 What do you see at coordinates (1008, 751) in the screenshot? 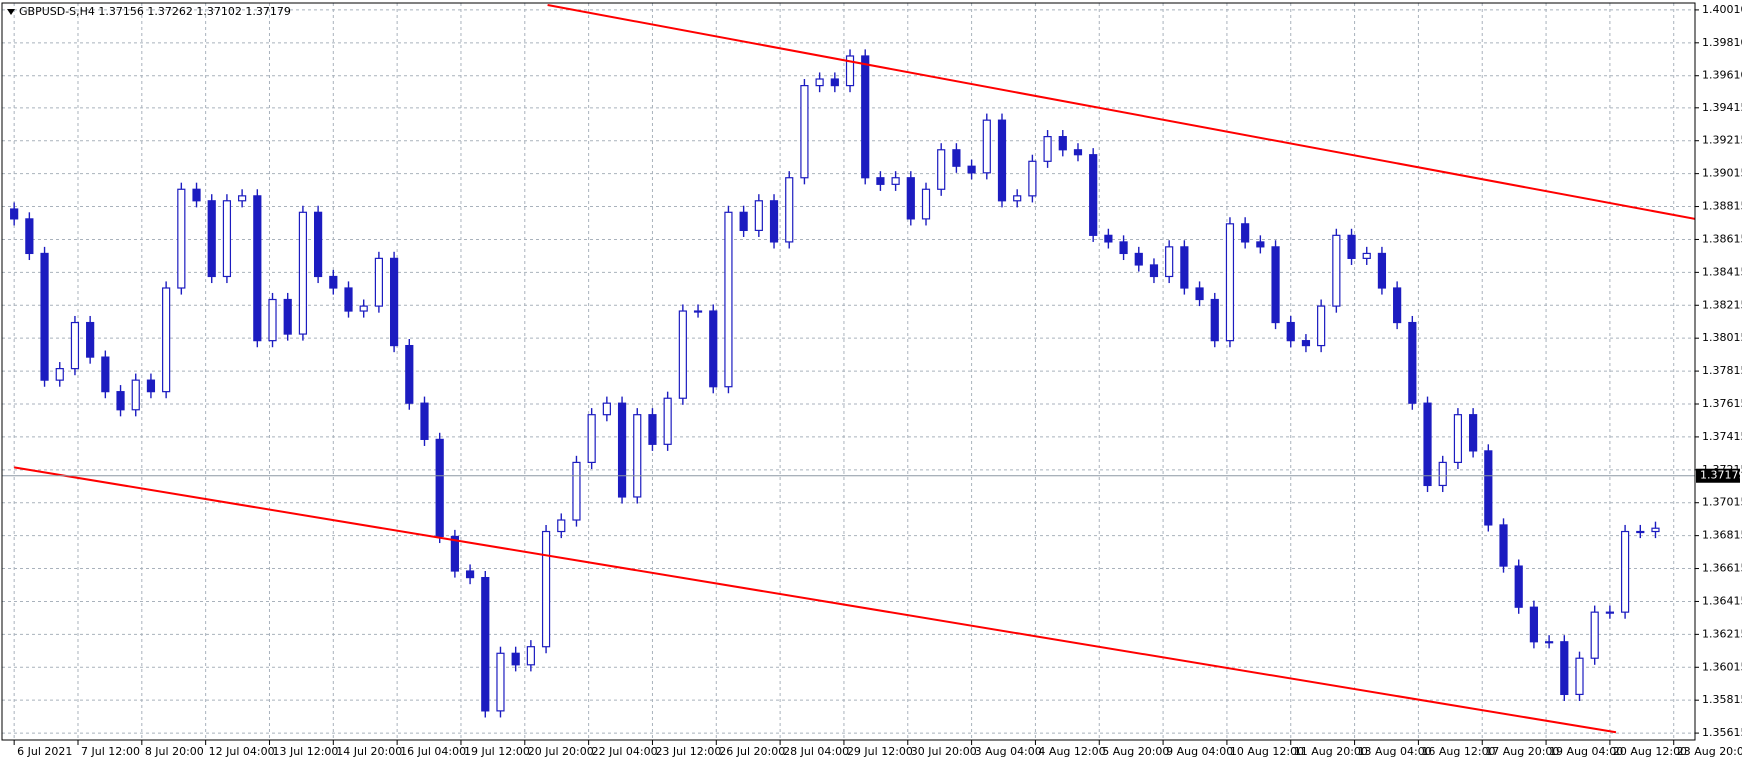
I see `x-tick-label: 3 Aug 04:00` at bounding box center [1008, 751].